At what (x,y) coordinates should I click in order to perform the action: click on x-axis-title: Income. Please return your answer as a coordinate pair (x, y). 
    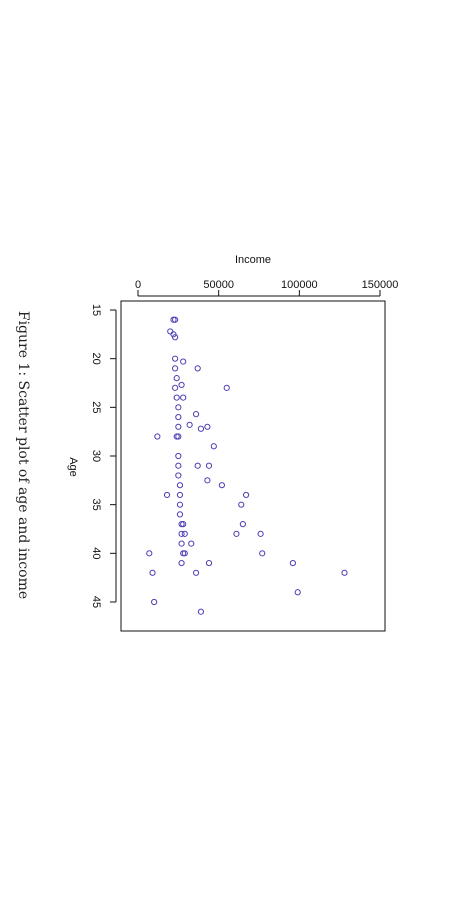
    Looking at the image, I should click on (253, 260).